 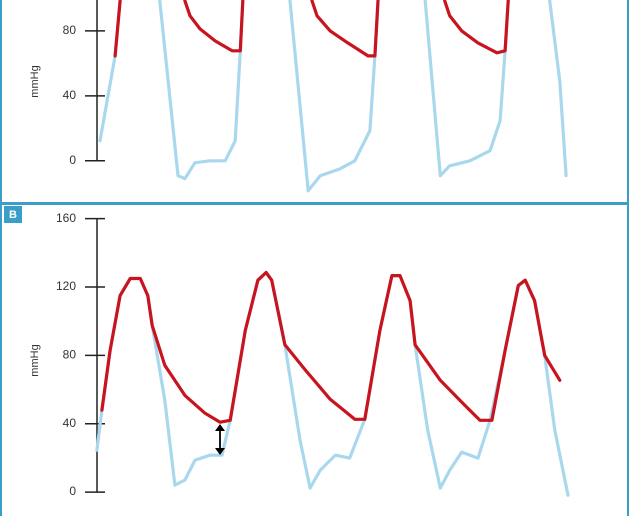 I want to click on panel-label: B, so click(x=13, y=215).